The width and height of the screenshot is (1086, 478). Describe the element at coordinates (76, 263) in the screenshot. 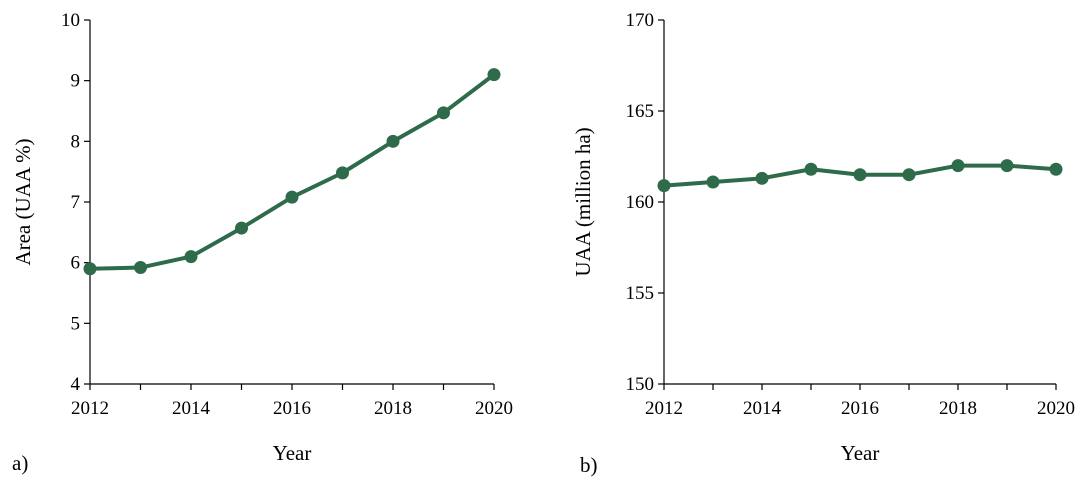

I see `y-tick-label: 6` at that location.